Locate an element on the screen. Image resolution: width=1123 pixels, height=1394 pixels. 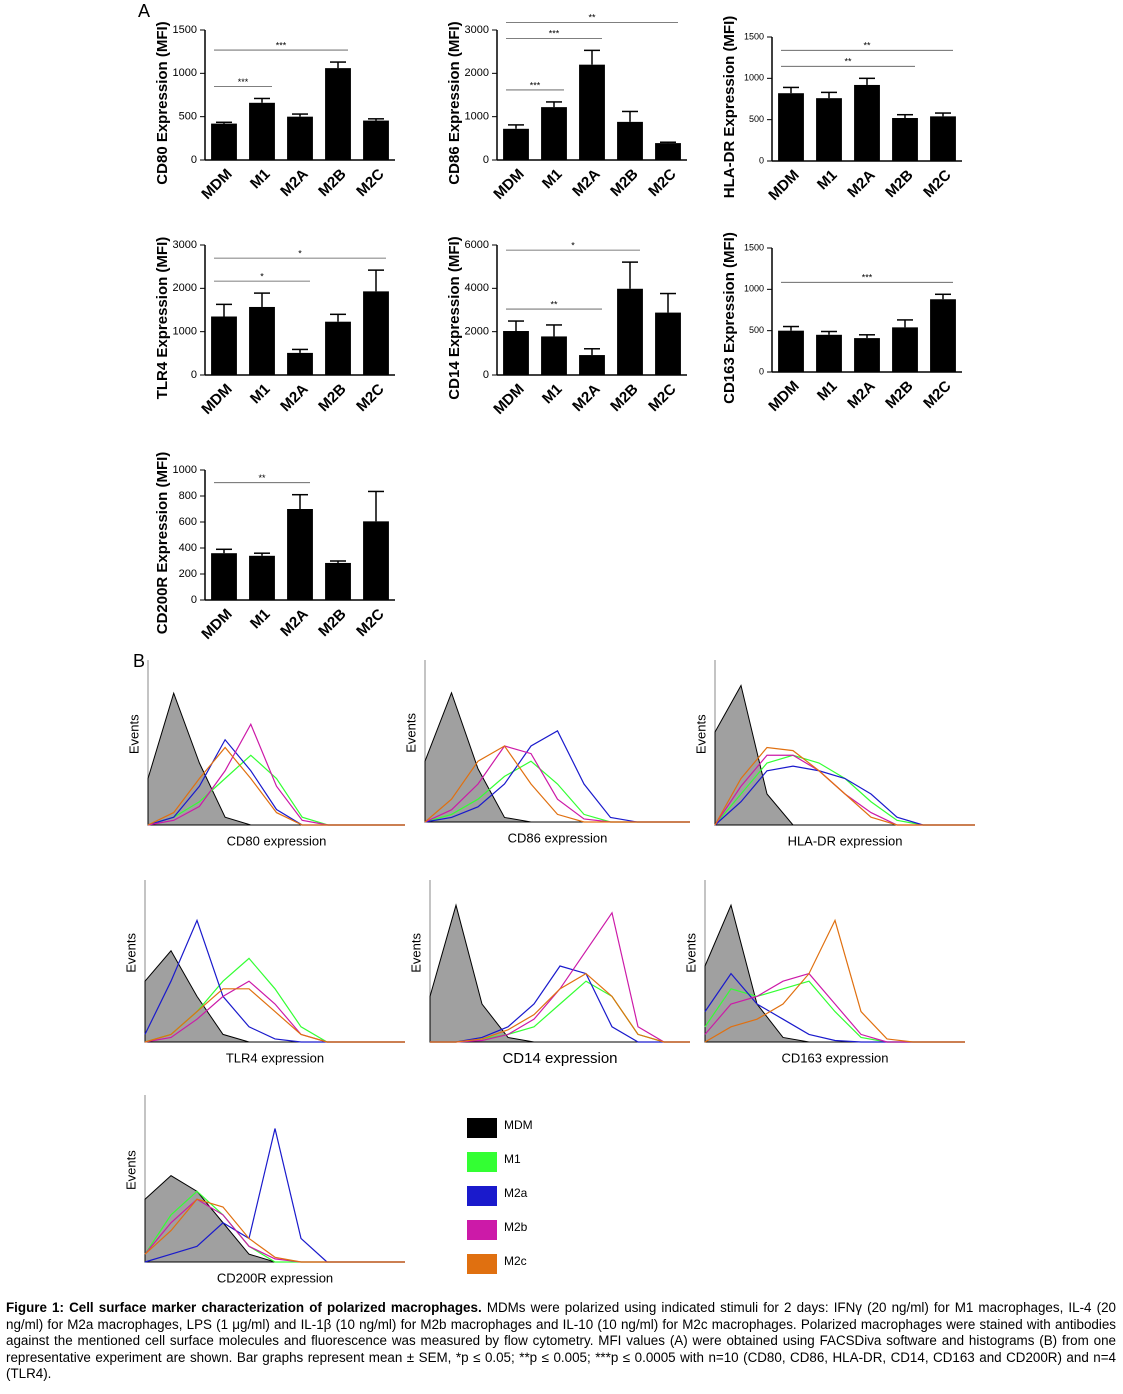
legend-label: M1 is located at coordinates (512, 1159).